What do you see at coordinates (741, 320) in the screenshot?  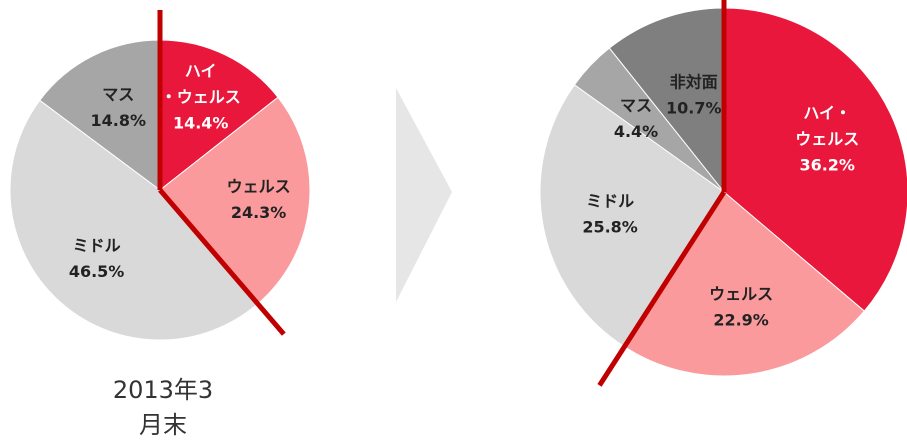 I see `slice-value-label: 22.9%` at bounding box center [741, 320].